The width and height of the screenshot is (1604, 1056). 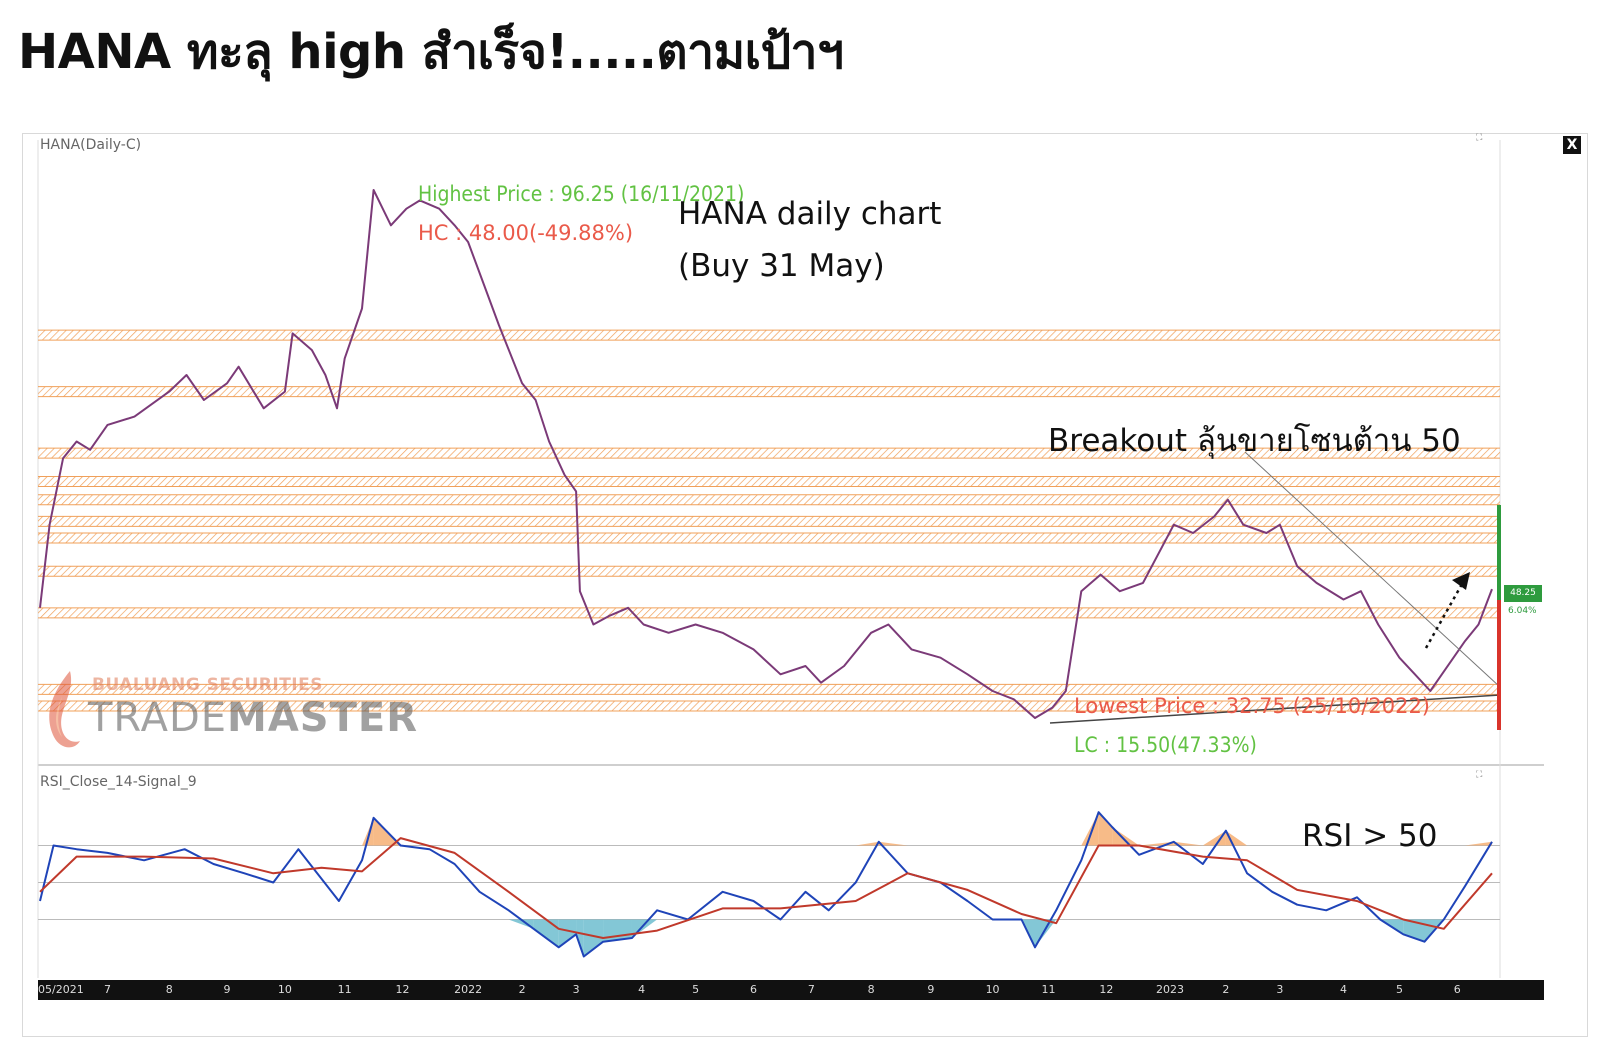 I want to click on lowest-price-label: Lowest Price : 32.75 (25/10/2022), so click(x=1252, y=706).